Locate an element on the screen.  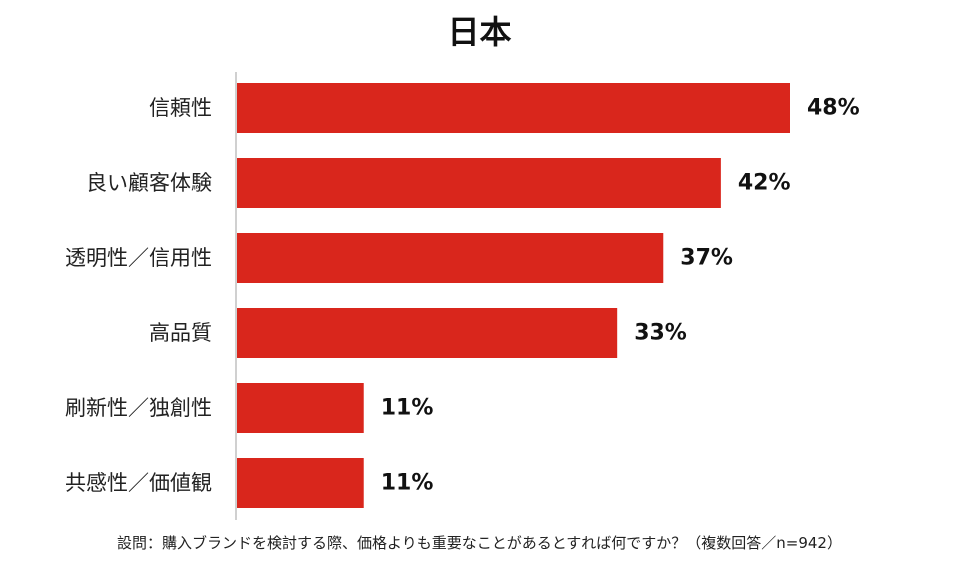
value-label-1: 48% is located at coordinates (833, 108).